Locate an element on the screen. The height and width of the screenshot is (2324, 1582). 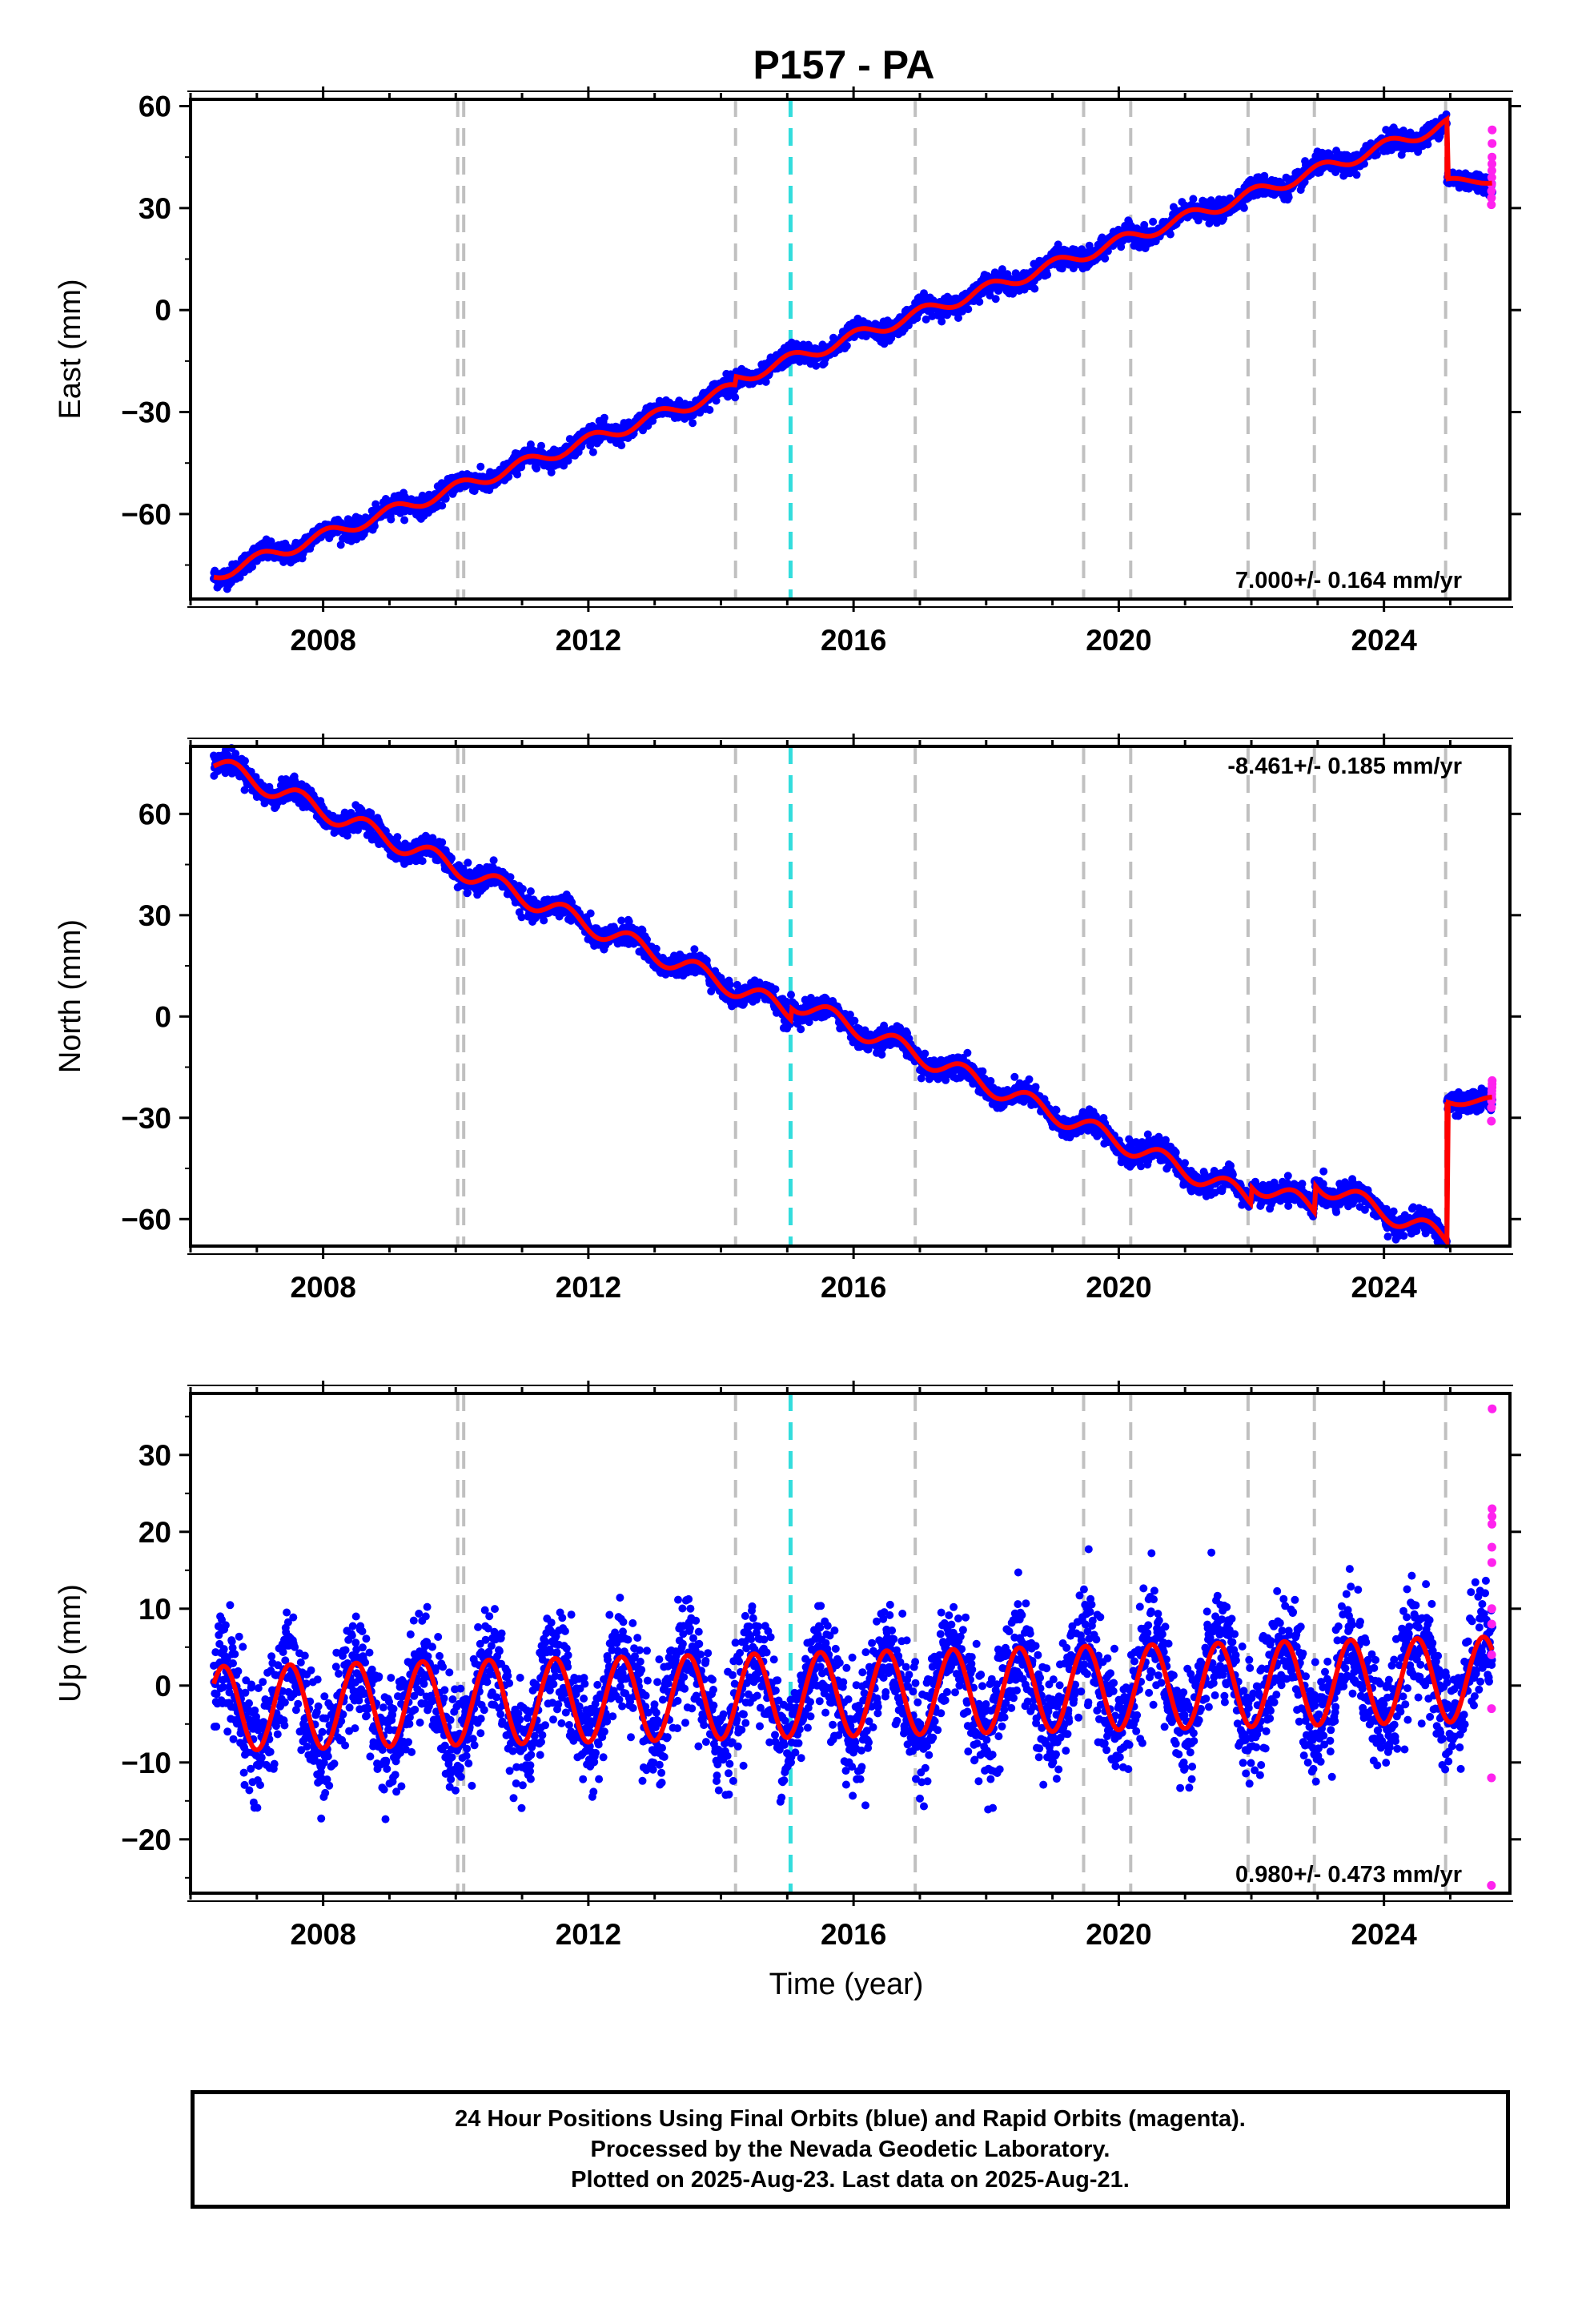
rate-label: 7.000+/- 0.164 mm/yr is located at coordinates (1349, 580).